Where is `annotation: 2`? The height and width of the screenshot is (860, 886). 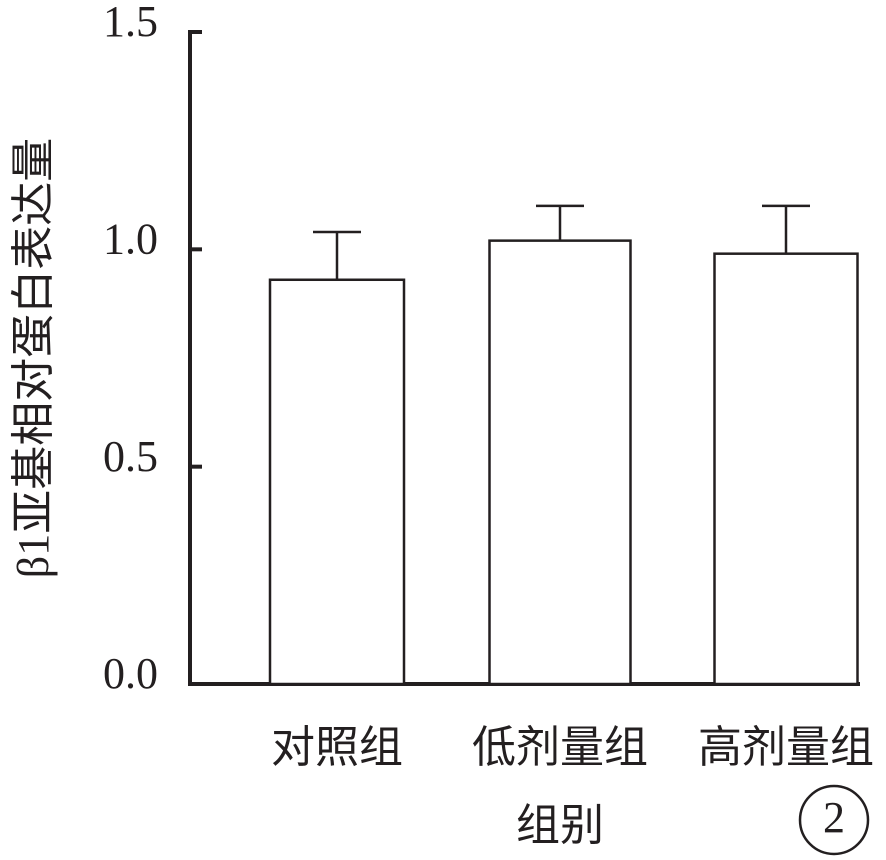 annotation: 2 is located at coordinates (834, 817).